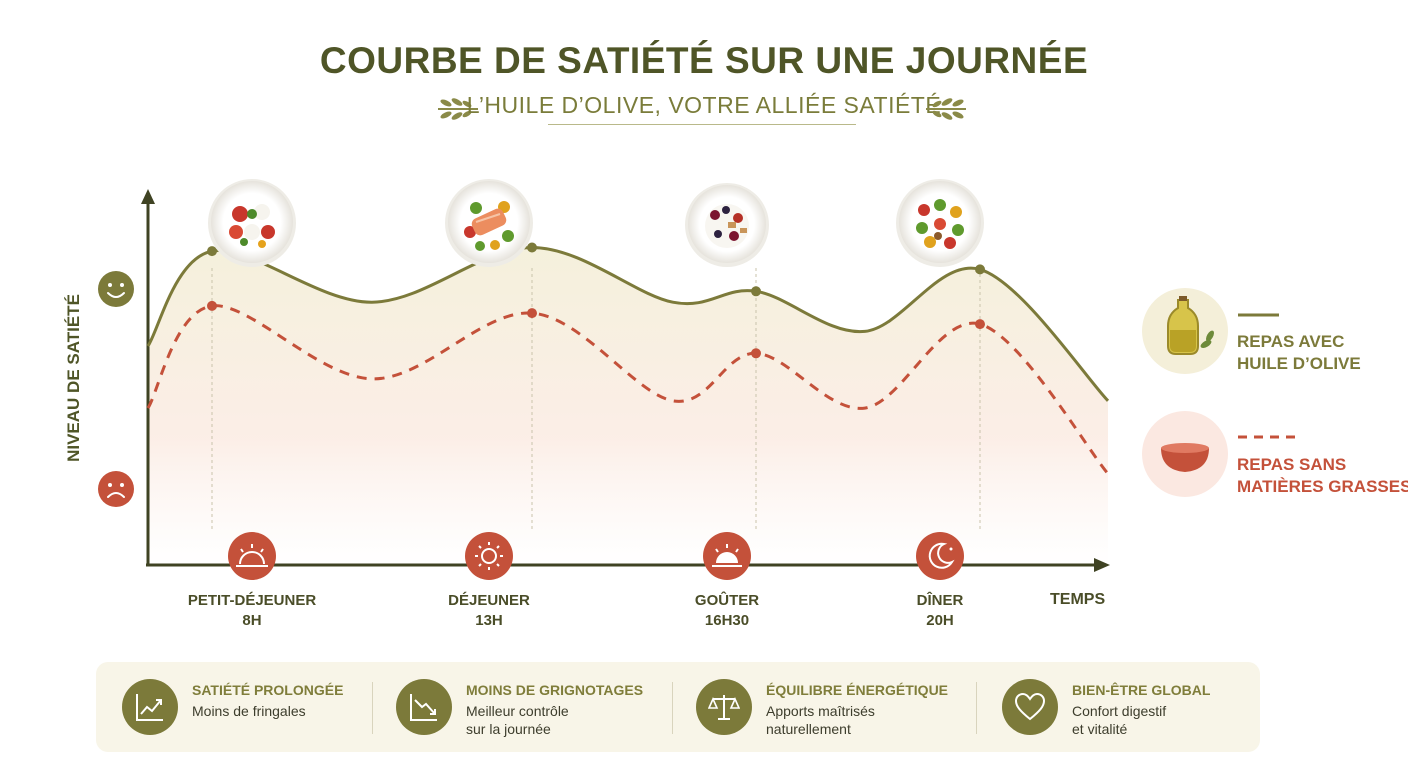 The width and height of the screenshot is (1408, 768). I want to click on heart-icon, so click(1030, 707).